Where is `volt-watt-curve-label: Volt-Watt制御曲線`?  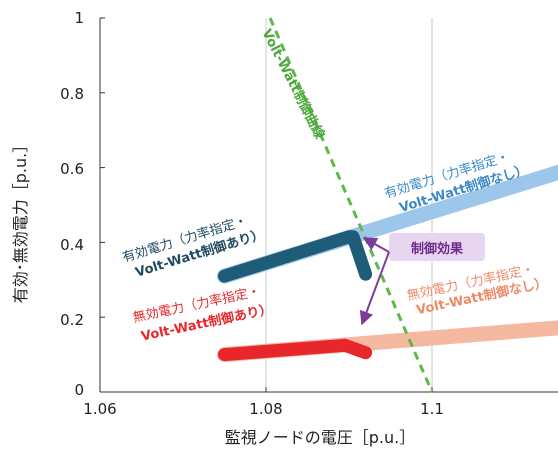 volt-watt-curve-label: Volt-Watt制御曲線 is located at coordinates (293, 85).